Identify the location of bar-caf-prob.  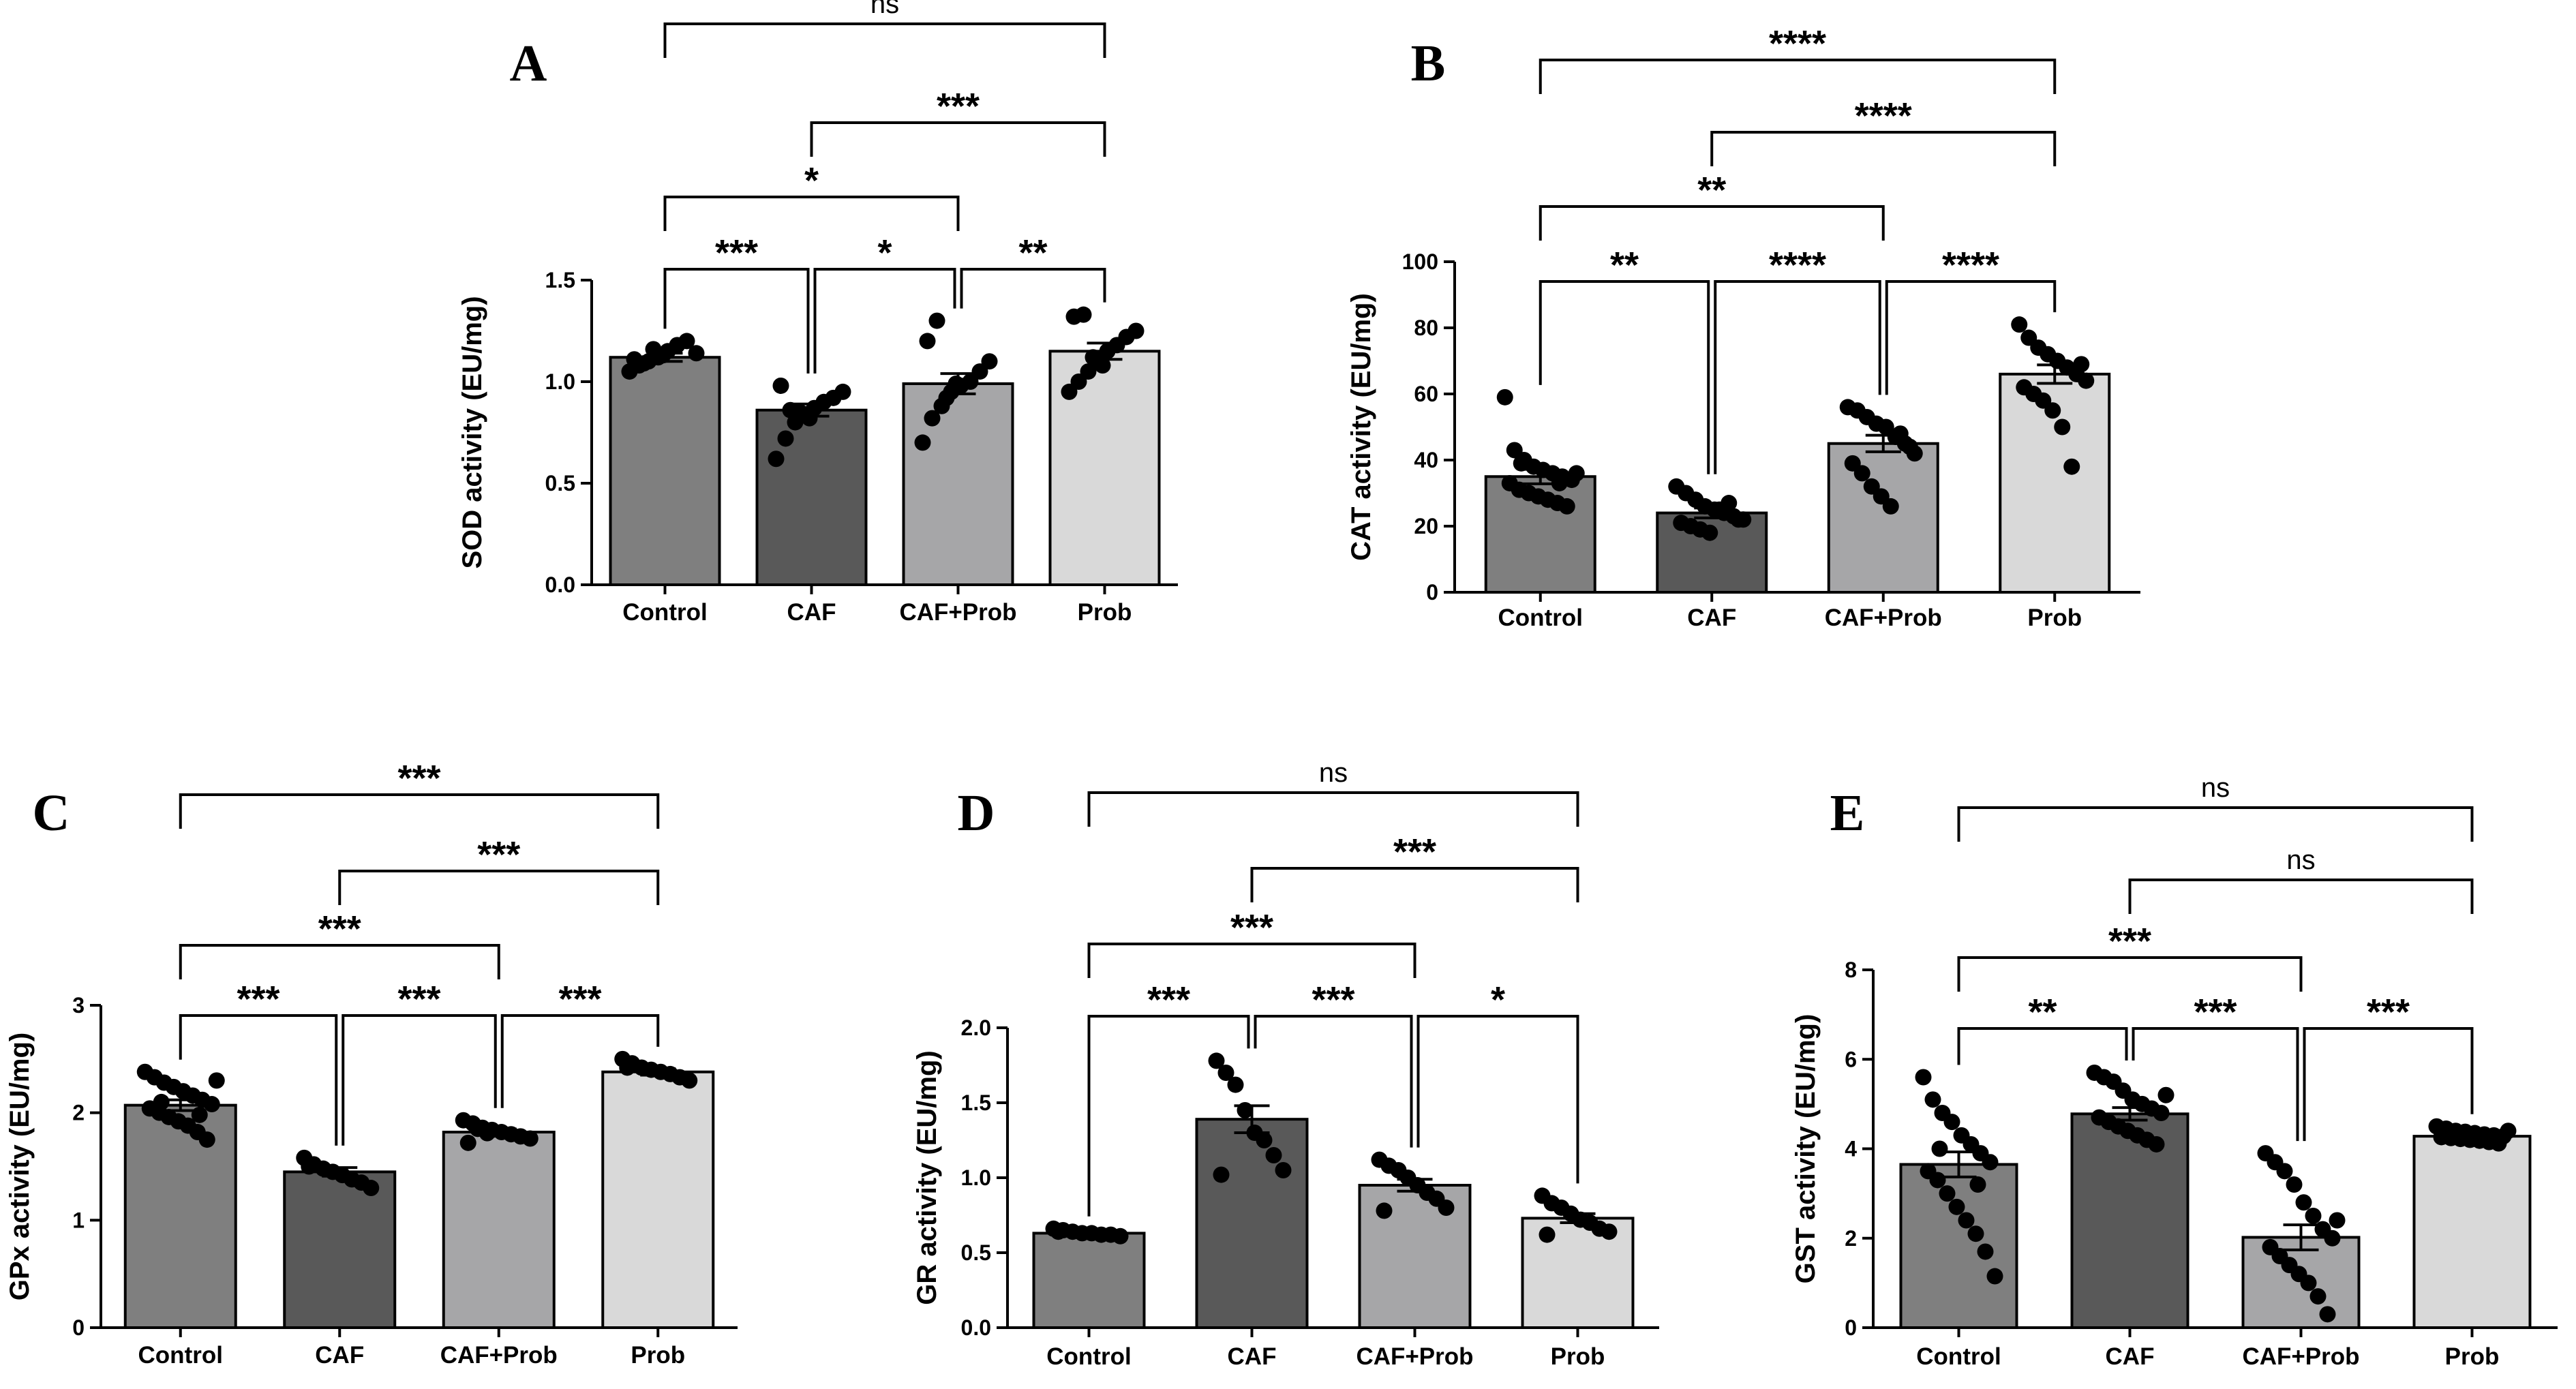
(499, 1230).